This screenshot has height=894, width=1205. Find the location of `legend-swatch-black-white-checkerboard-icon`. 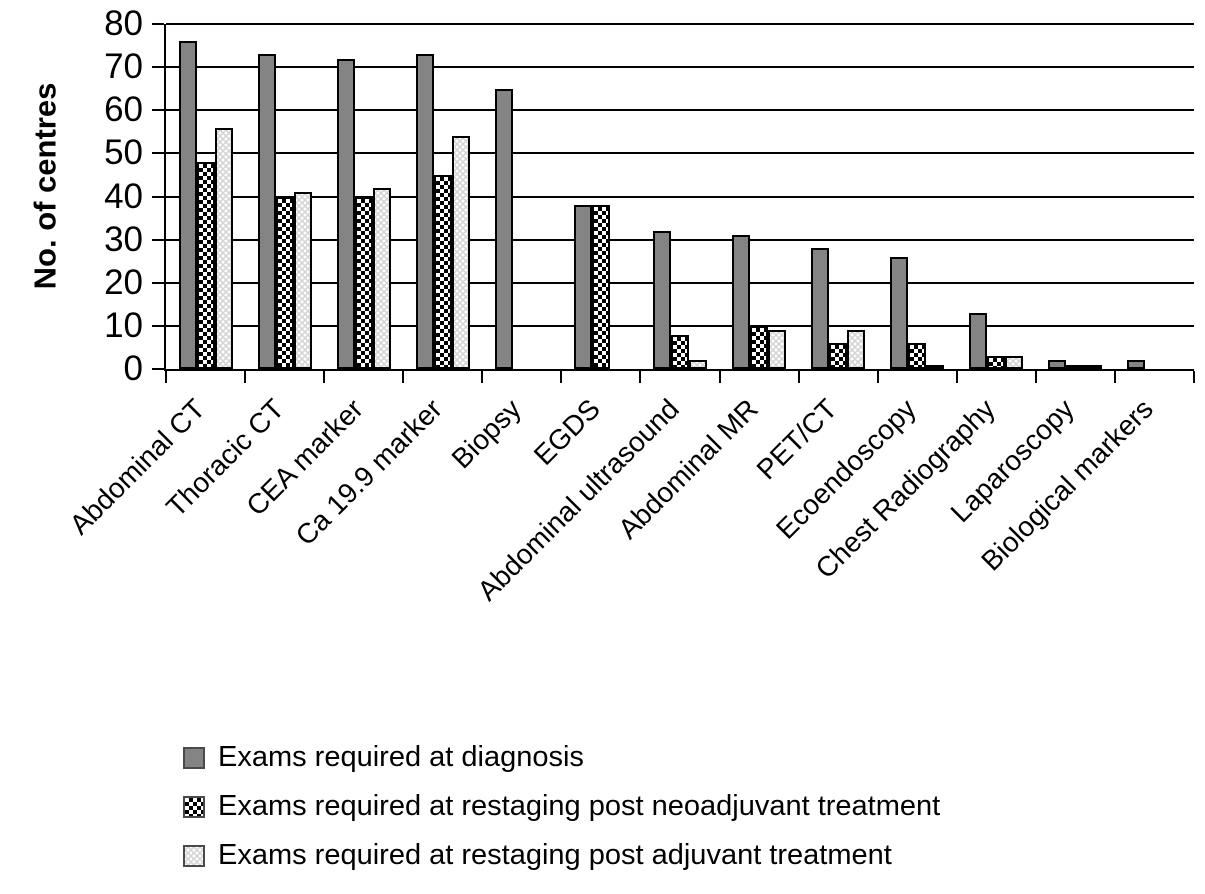

legend-swatch-black-white-checkerboard-icon is located at coordinates (194, 806).